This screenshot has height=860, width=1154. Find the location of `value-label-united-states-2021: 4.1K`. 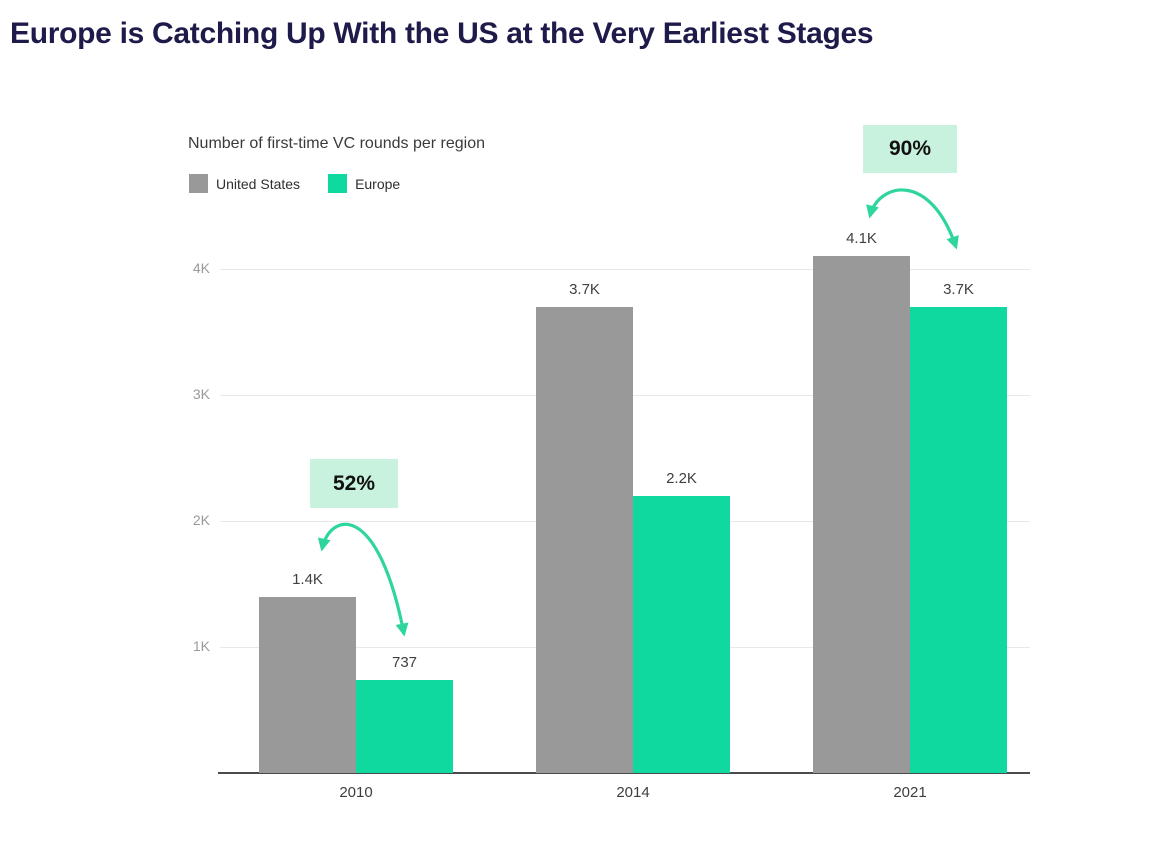

value-label-united-states-2021: 4.1K is located at coordinates (861, 238).